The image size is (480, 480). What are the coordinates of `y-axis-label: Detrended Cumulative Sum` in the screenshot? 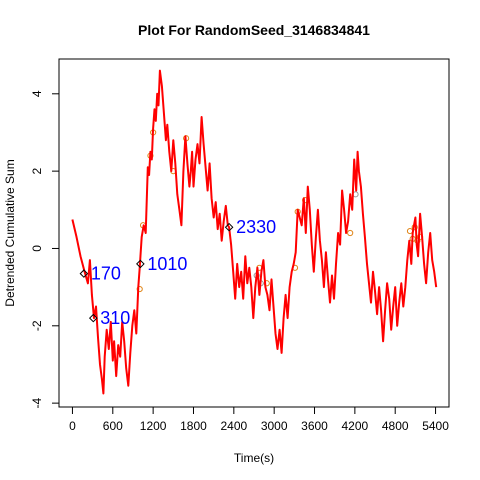 It's located at (10, 232).